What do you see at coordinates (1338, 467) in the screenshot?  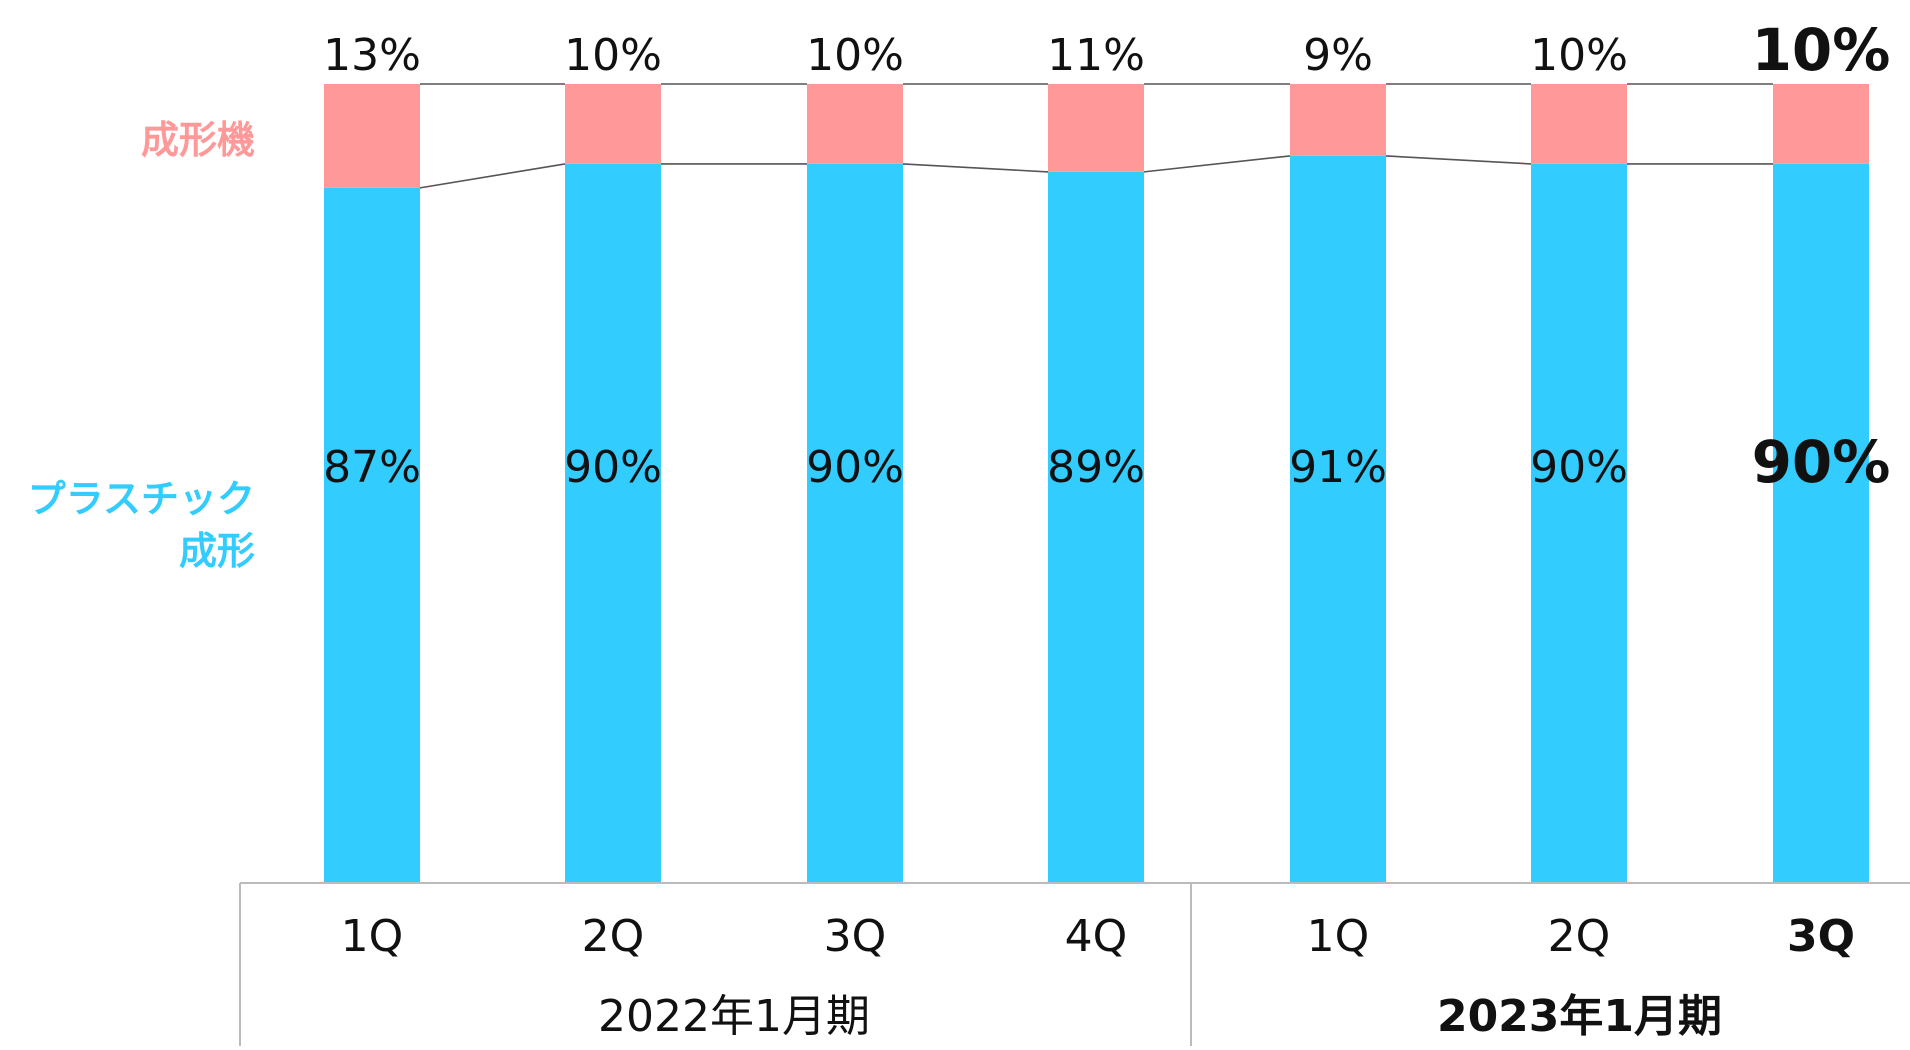 I see `data-label-plastic: 91%` at bounding box center [1338, 467].